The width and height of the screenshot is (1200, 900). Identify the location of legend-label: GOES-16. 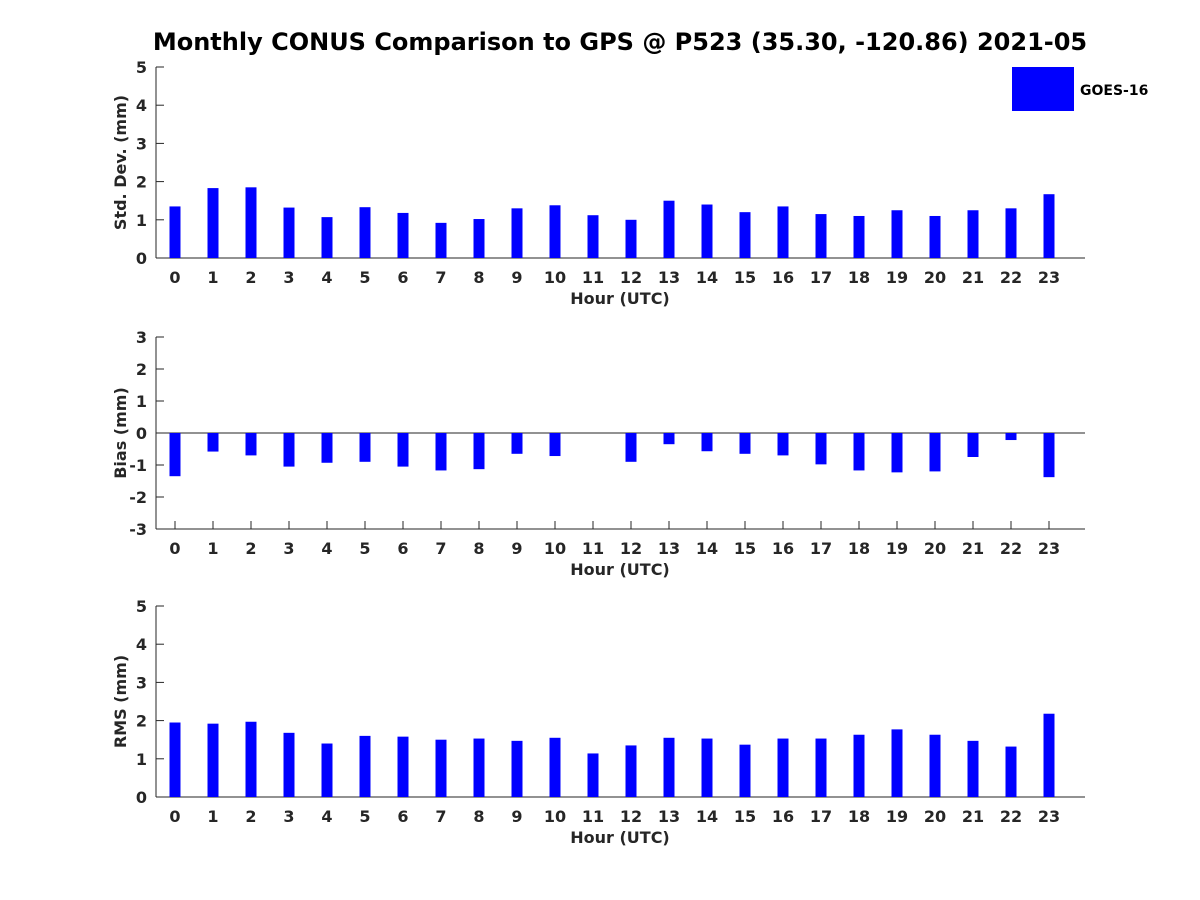
(1114, 91).